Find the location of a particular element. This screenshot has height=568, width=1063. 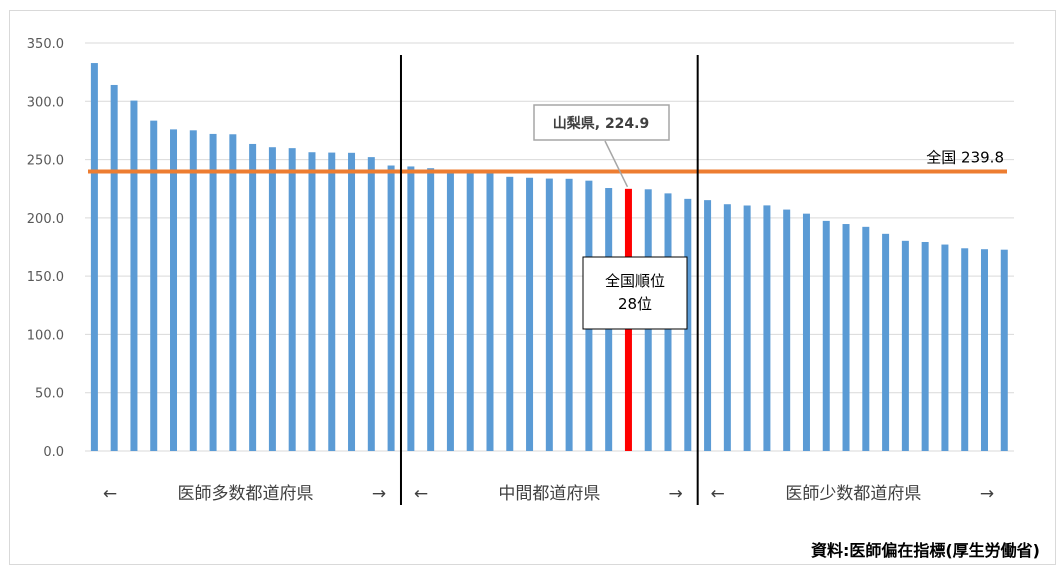

callout-leader is located at coordinates (616, 164).